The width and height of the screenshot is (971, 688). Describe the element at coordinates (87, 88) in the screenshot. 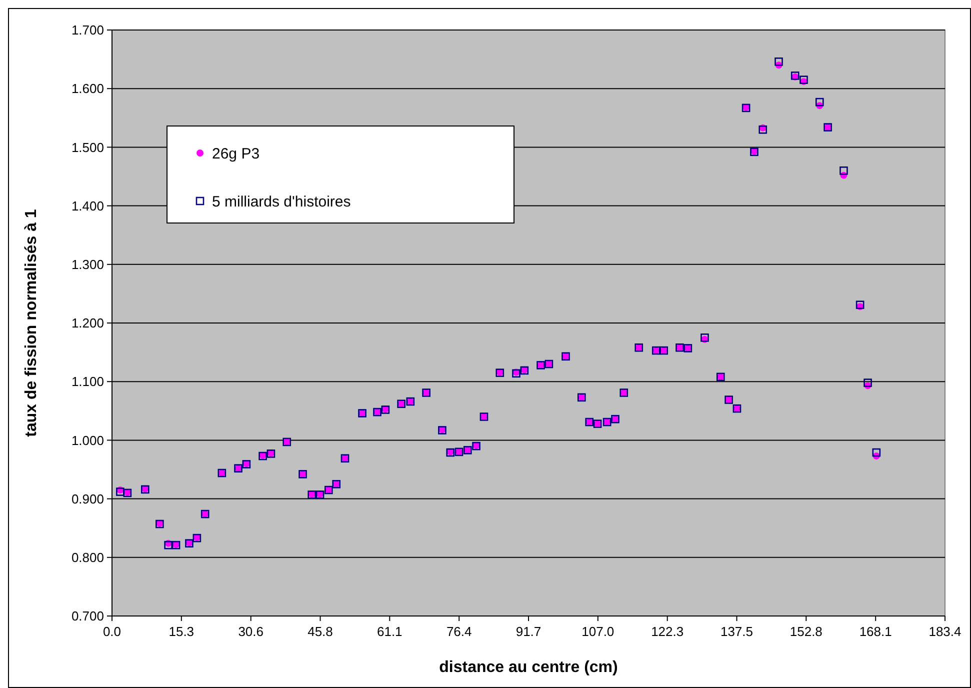

I see `y-tick-label: 1.600` at that location.